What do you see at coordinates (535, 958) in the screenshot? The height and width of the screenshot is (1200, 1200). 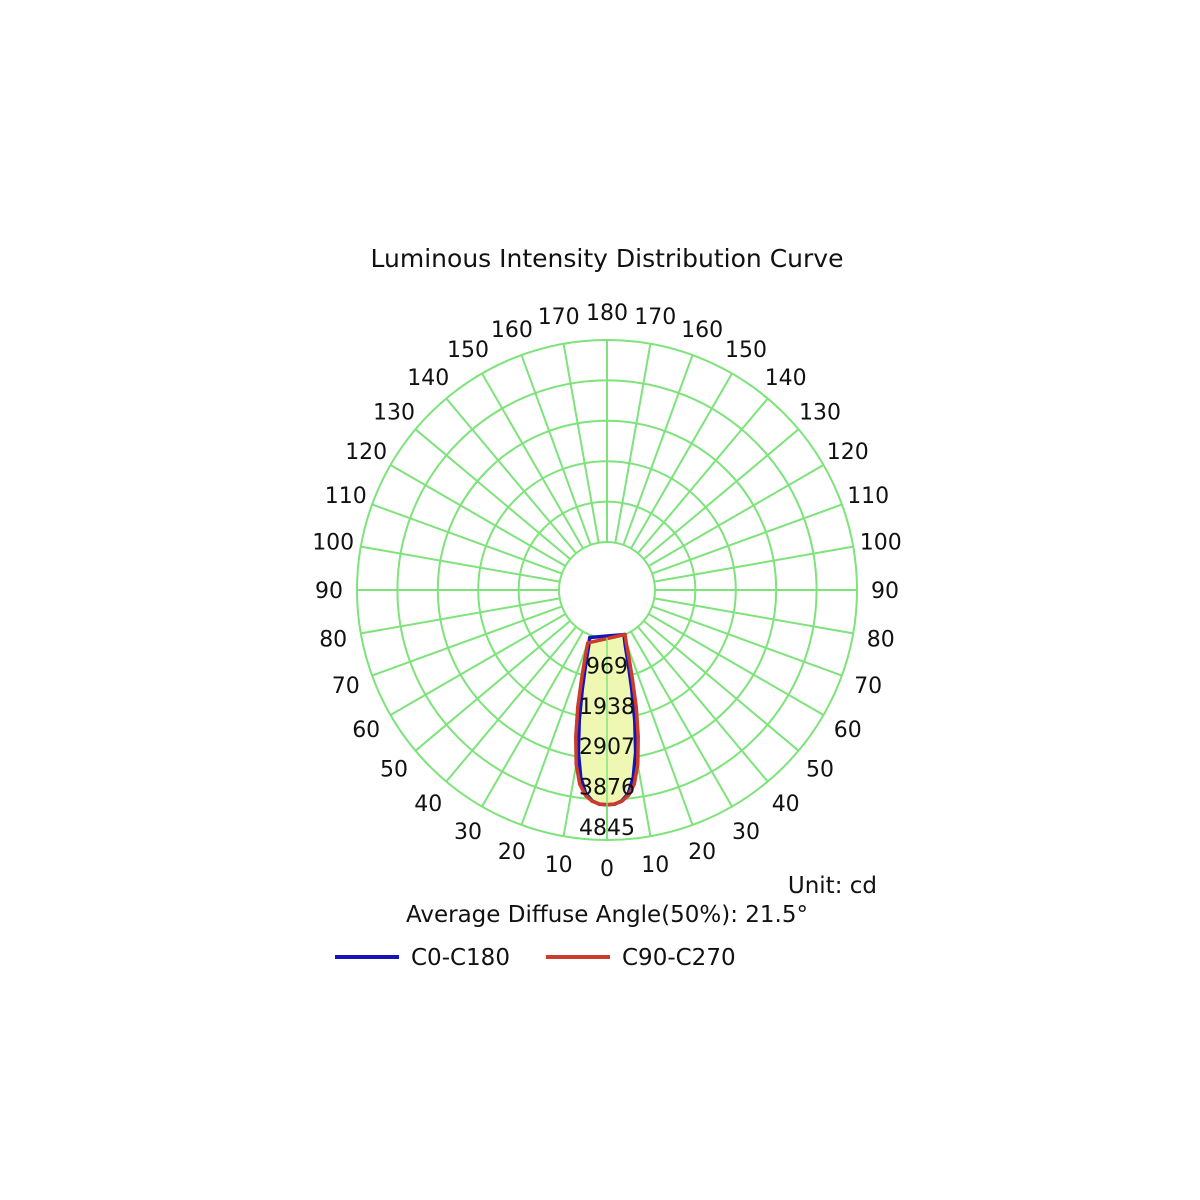 I see `legend: C0-C180 C90-C270` at bounding box center [535, 958].